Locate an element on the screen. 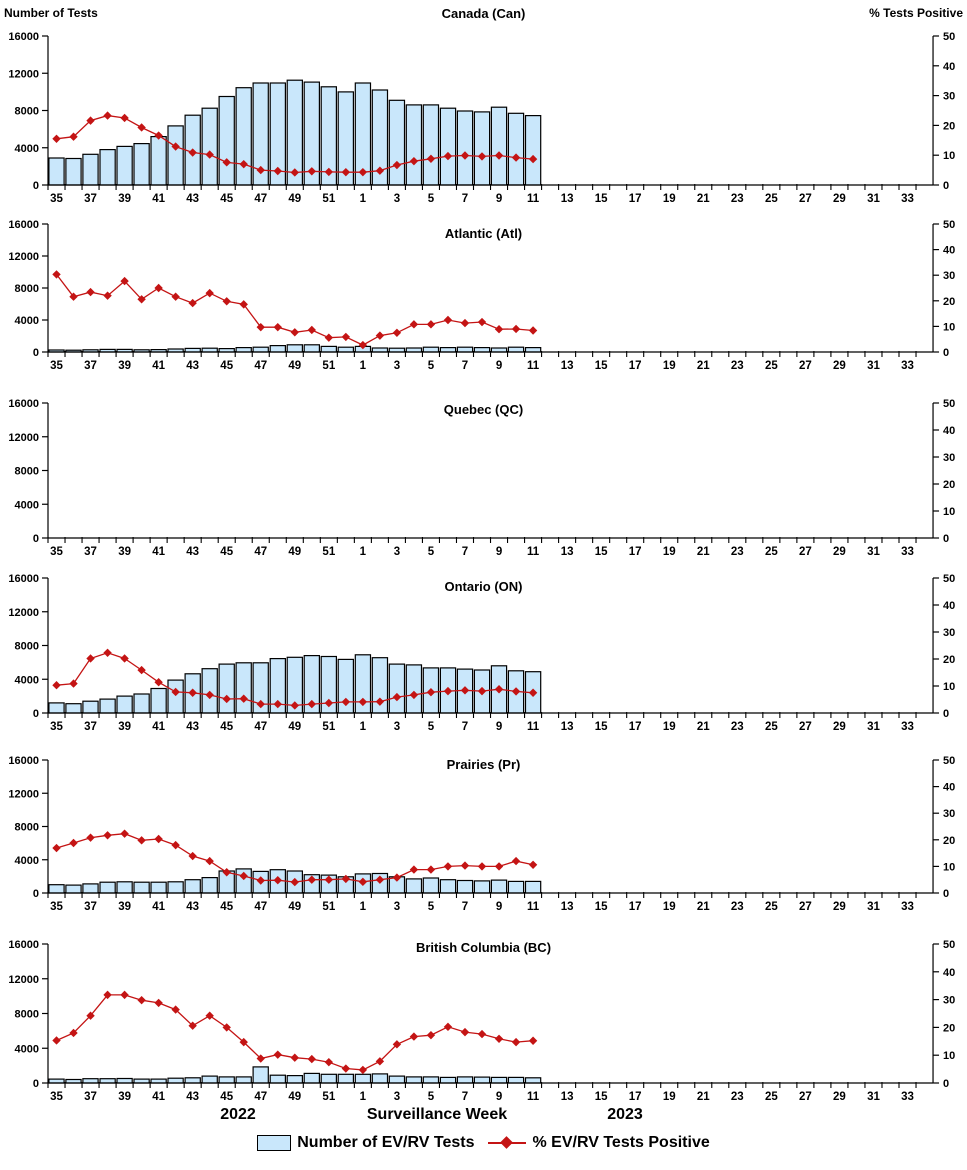 The image size is (967, 1170). svg-text: 35 is located at coordinates (56, 1097).